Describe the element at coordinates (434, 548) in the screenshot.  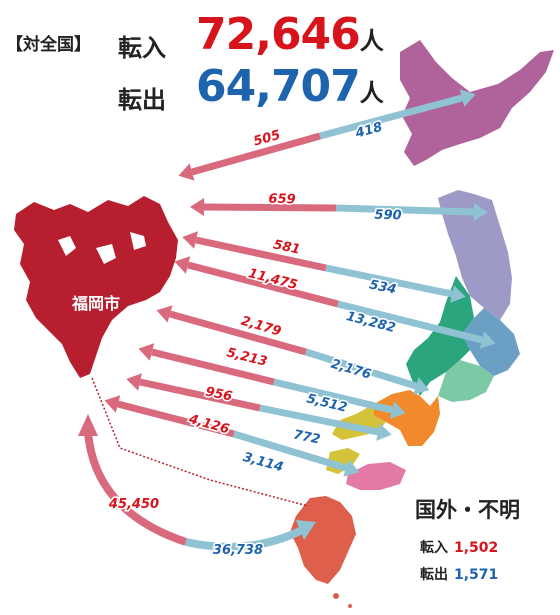
I see `abroad-inflow-label: 転入` at that location.